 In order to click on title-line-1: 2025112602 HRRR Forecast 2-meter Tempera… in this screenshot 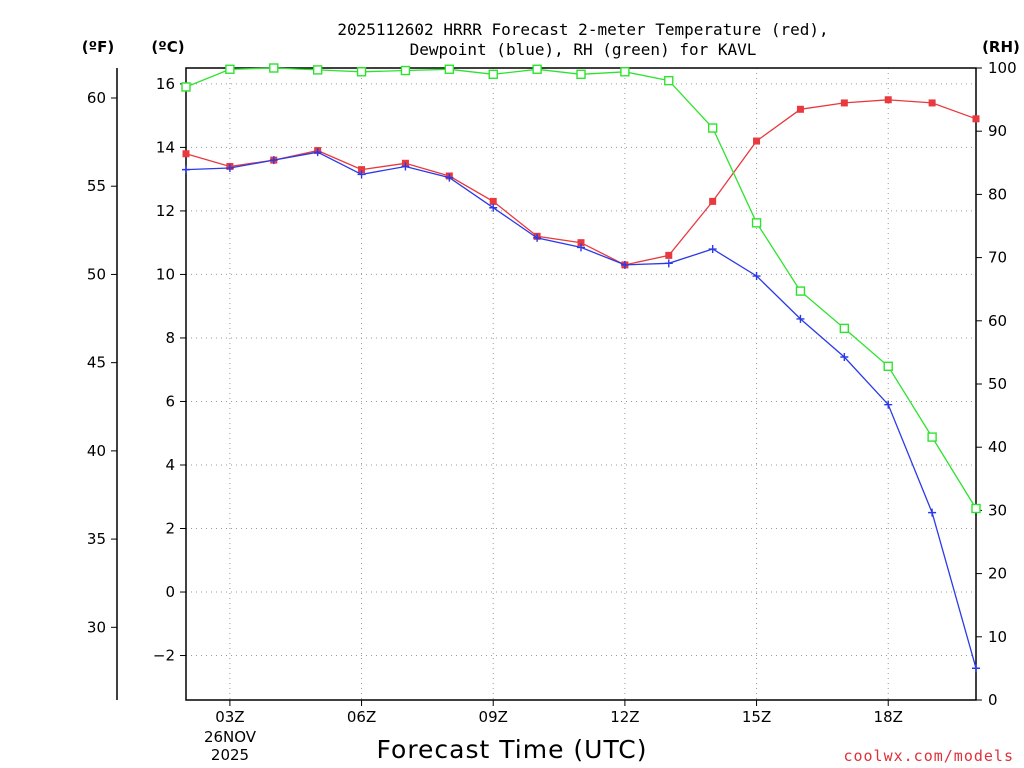, I will do `click(582, 29)`.